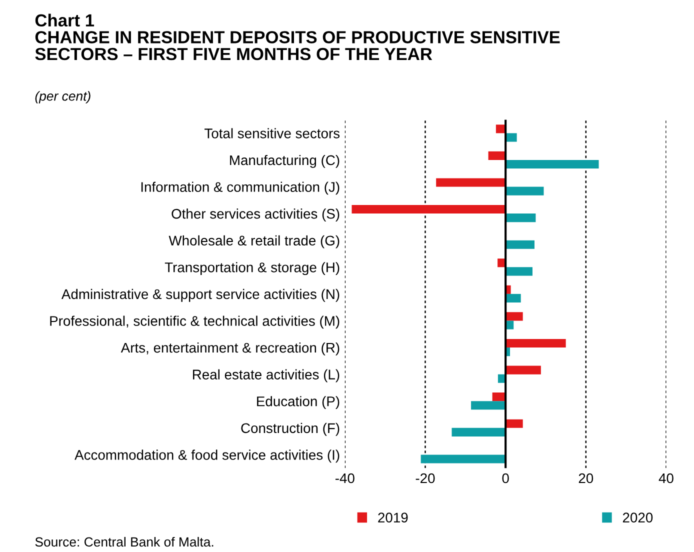 Image resolution: width=694 pixels, height=552 pixels. Describe the element at coordinates (345, 478) in the screenshot. I see `x-tick-label: -40` at that location.